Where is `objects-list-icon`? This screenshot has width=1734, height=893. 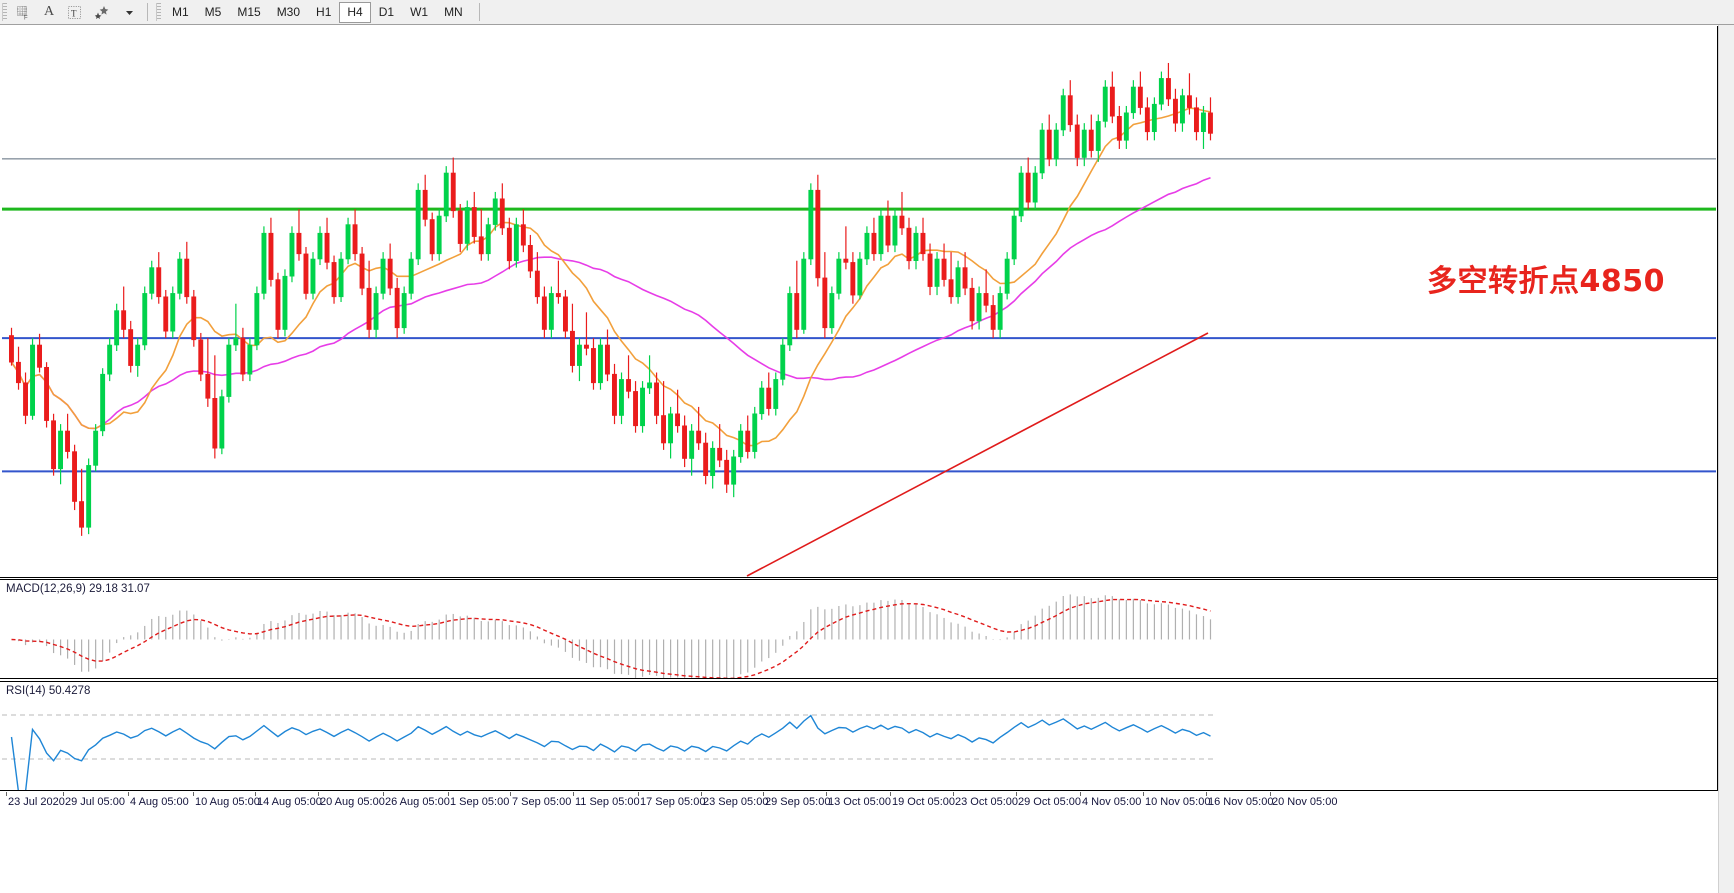
objects-list-icon is located at coordinates (102, 12).